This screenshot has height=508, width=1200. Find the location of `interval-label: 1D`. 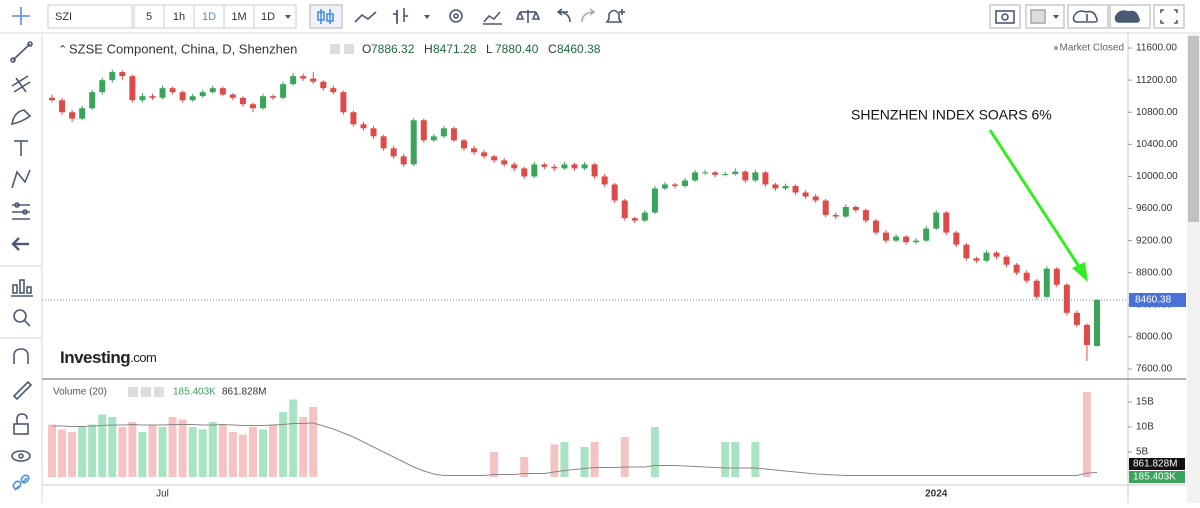

interval-label: 1D is located at coordinates (209, 17).